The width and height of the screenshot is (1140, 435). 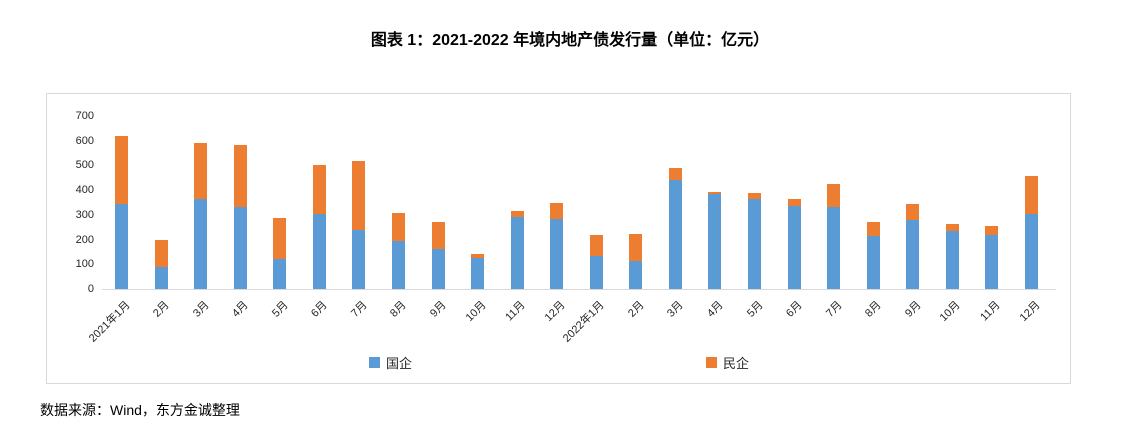 I want to click on x-axis-line, so click(x=579, y=289).